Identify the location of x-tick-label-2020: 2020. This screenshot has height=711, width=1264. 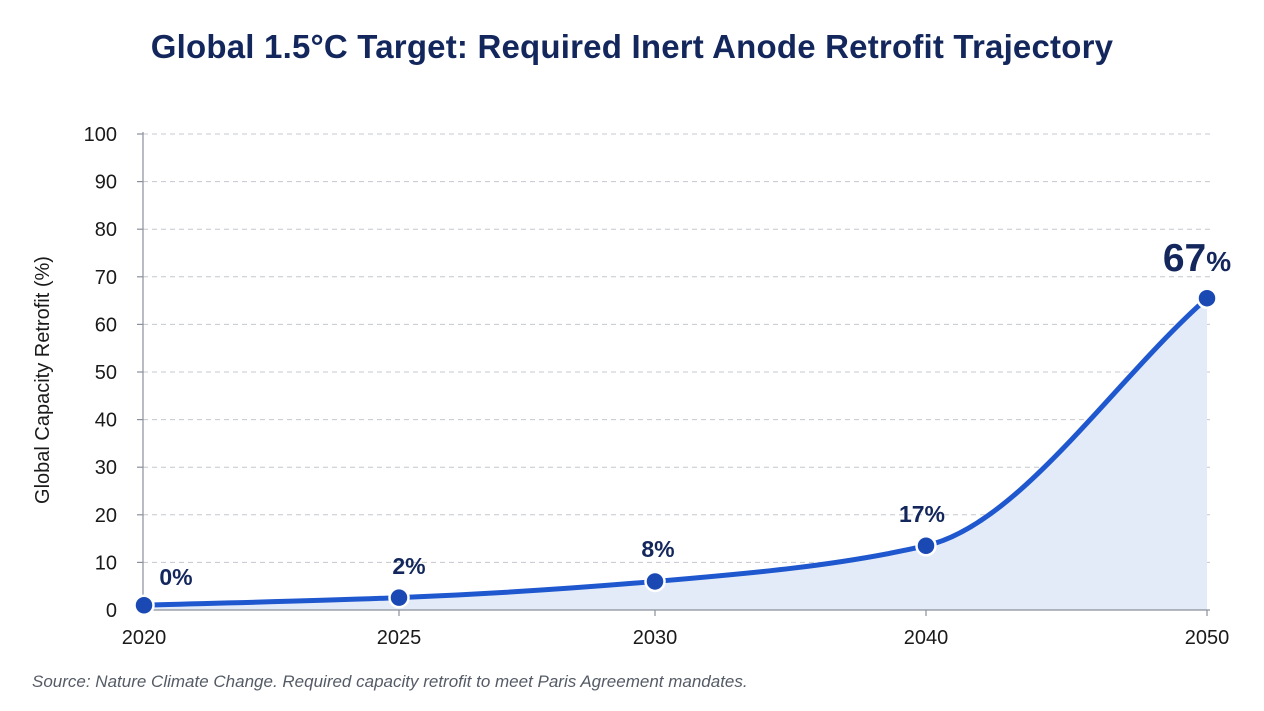
(144, 638).